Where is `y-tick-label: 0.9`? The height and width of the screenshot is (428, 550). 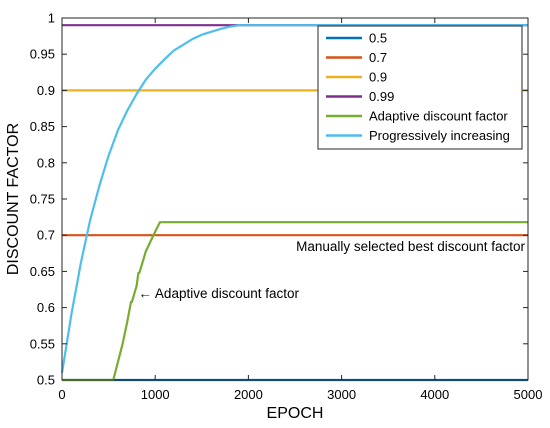 y-tick-label: 0.9 is located at coordinates (46, 90).